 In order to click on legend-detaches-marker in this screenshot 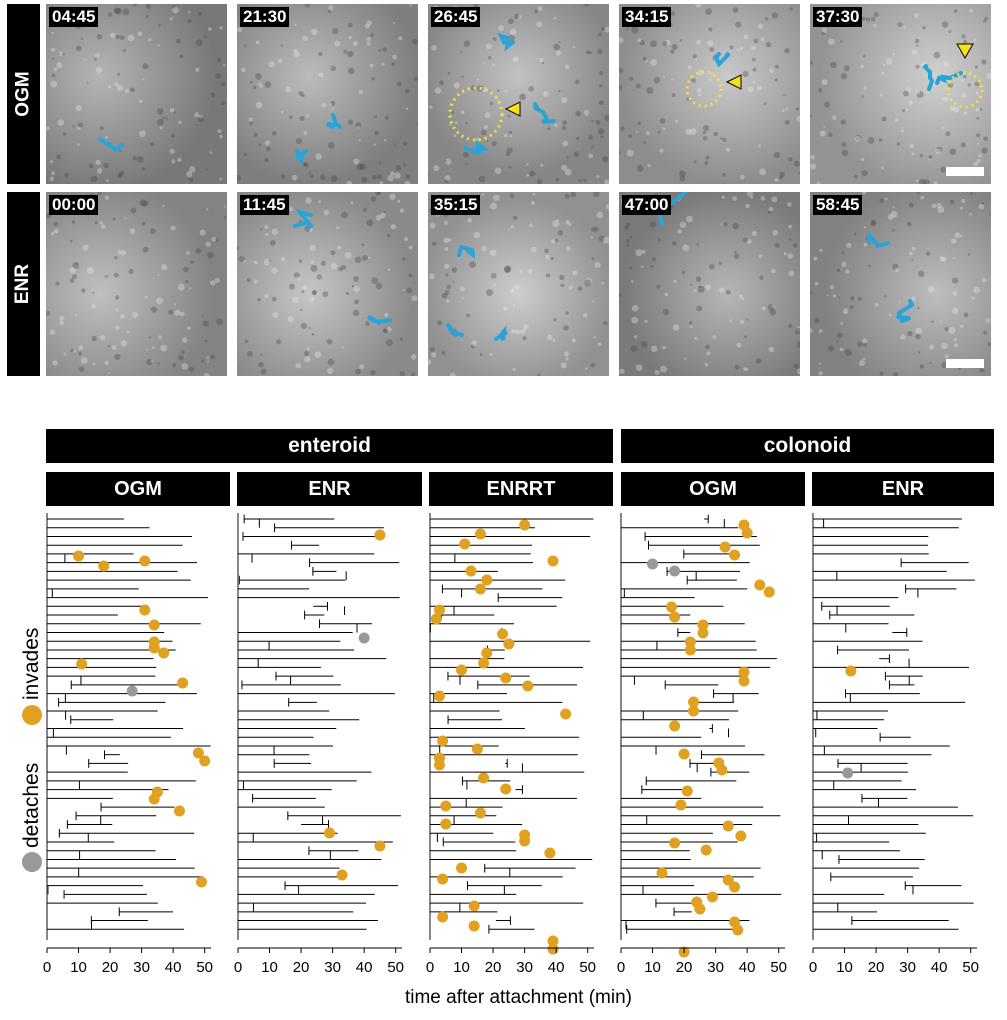, I will do `click(32, 862)`.